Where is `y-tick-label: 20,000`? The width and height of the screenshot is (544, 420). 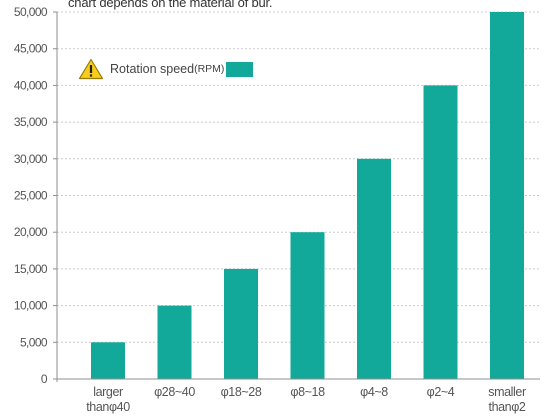 y-tick-label: 20,000 is located at coordinates (31, 232).